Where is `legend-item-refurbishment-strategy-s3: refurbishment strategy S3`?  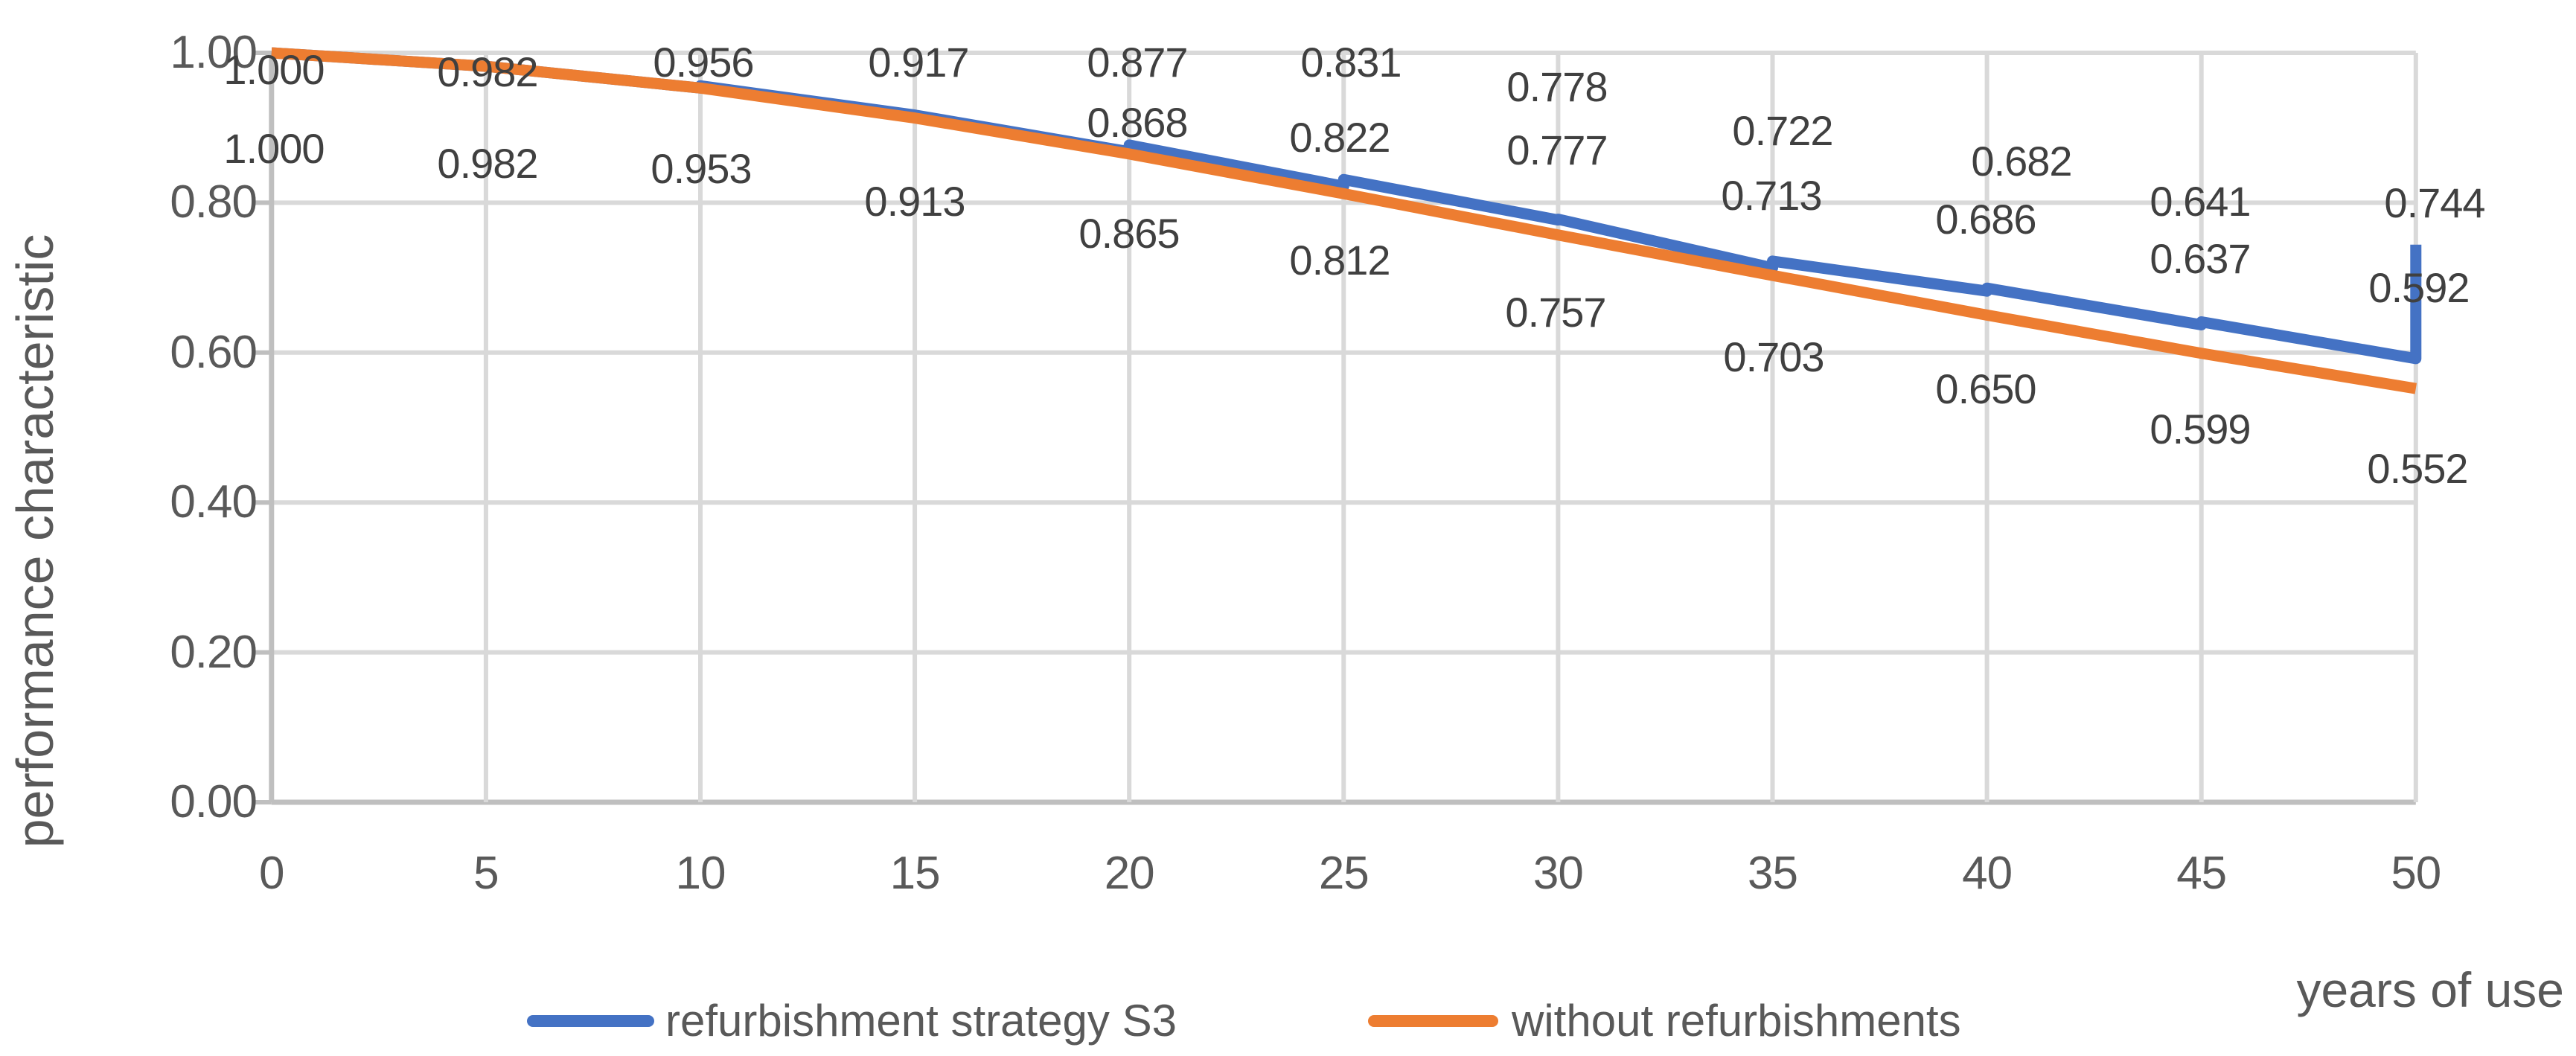
legend-item-refurbishment-strategy-s3: refurbishment strategy S3 is located at coordinates (852, 1021).